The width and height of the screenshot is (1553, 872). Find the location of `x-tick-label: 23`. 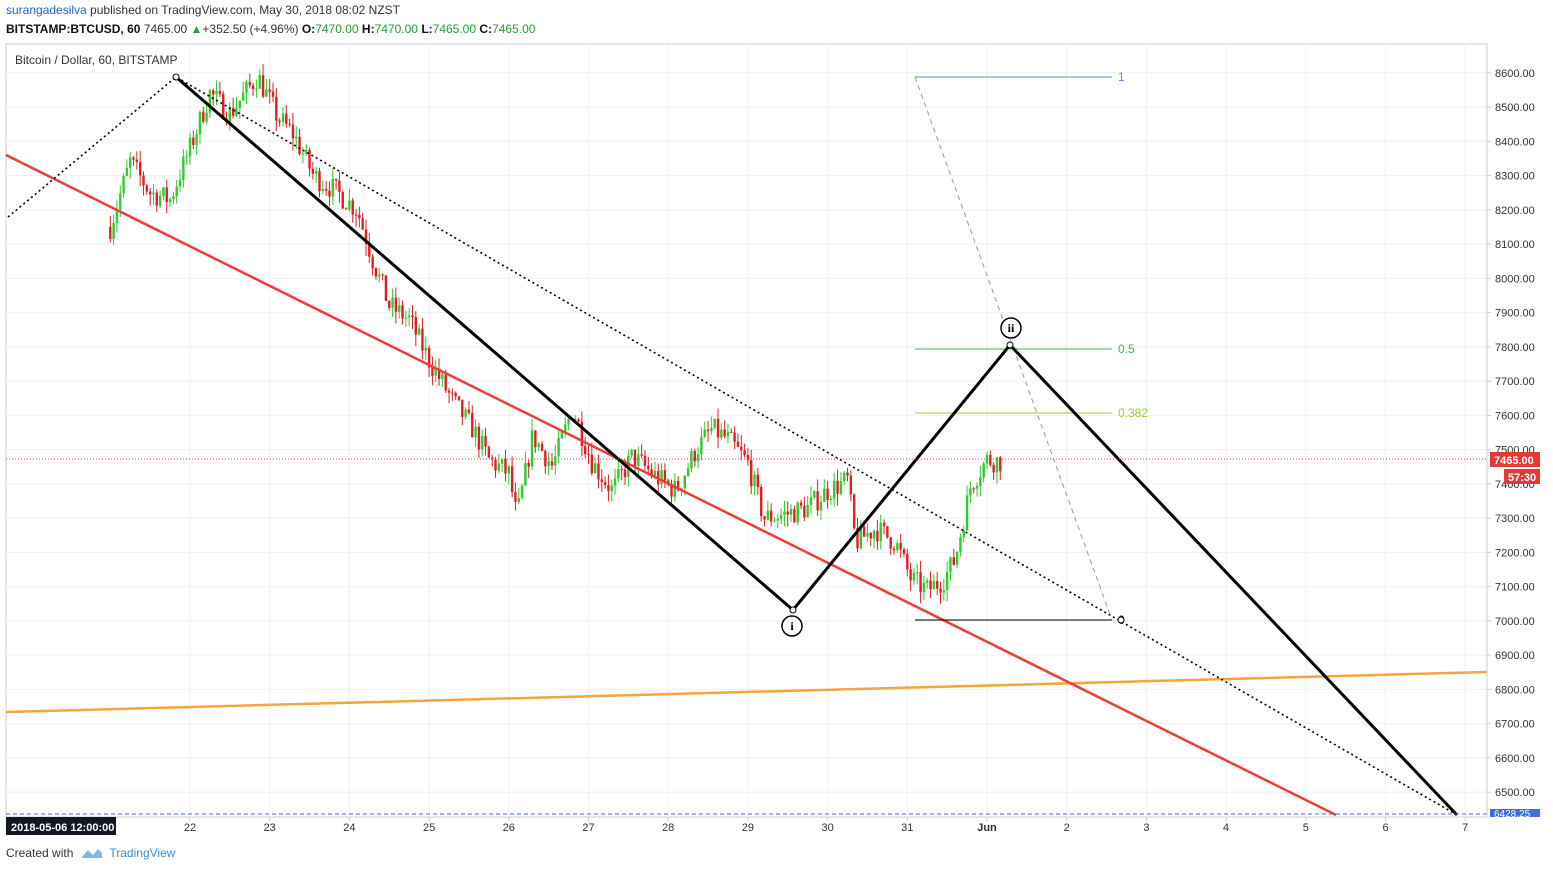

x-tick-label: 23 is located at coordinates (270, 828).